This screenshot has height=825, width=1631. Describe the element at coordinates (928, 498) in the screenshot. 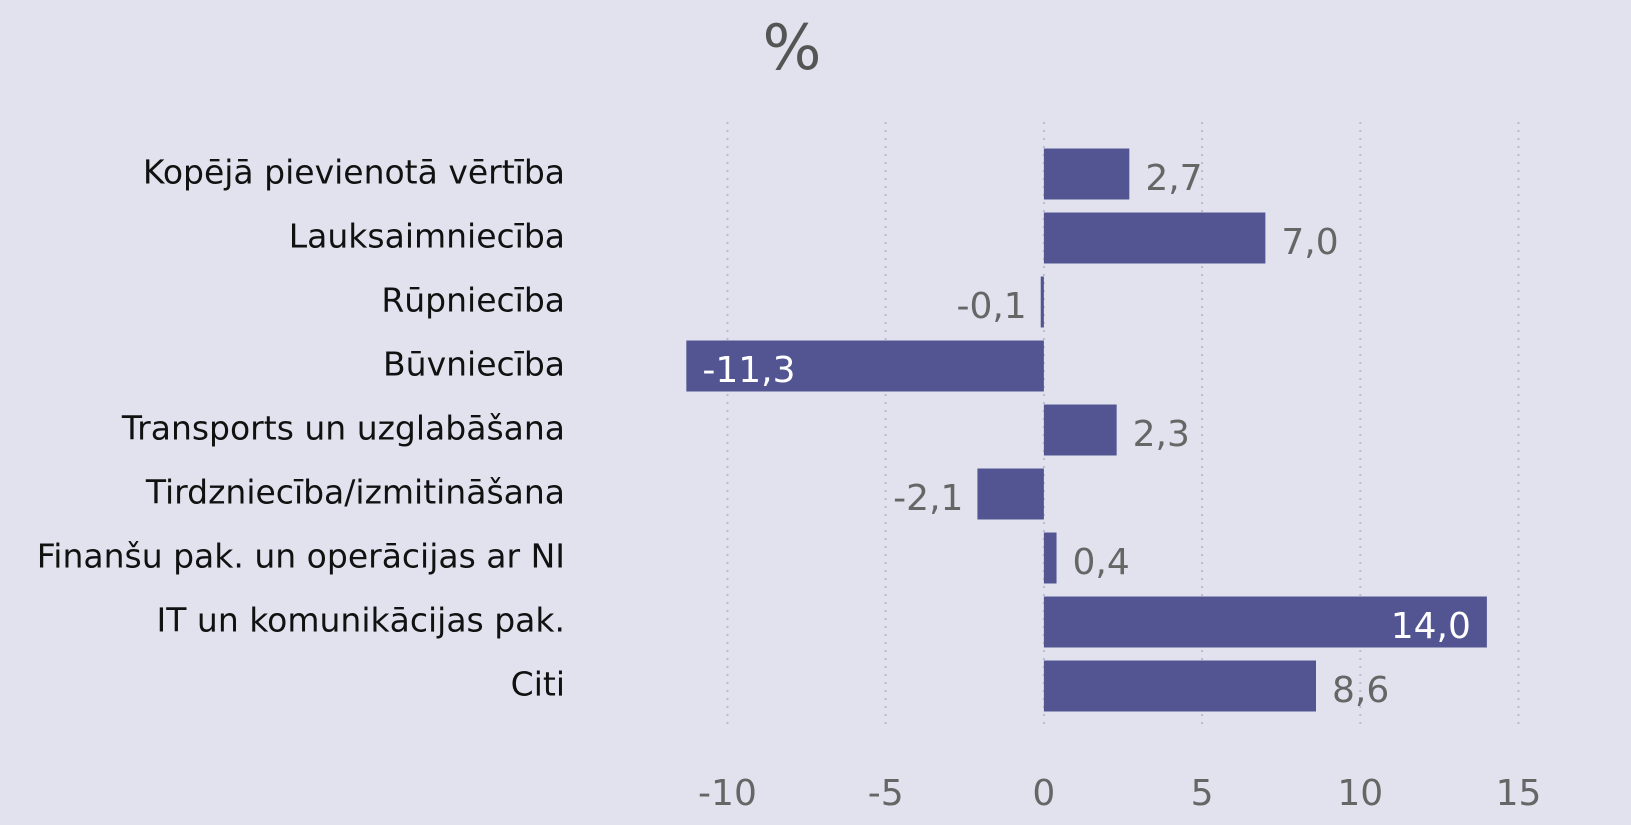

I see `data-label: -2,1` at that location.